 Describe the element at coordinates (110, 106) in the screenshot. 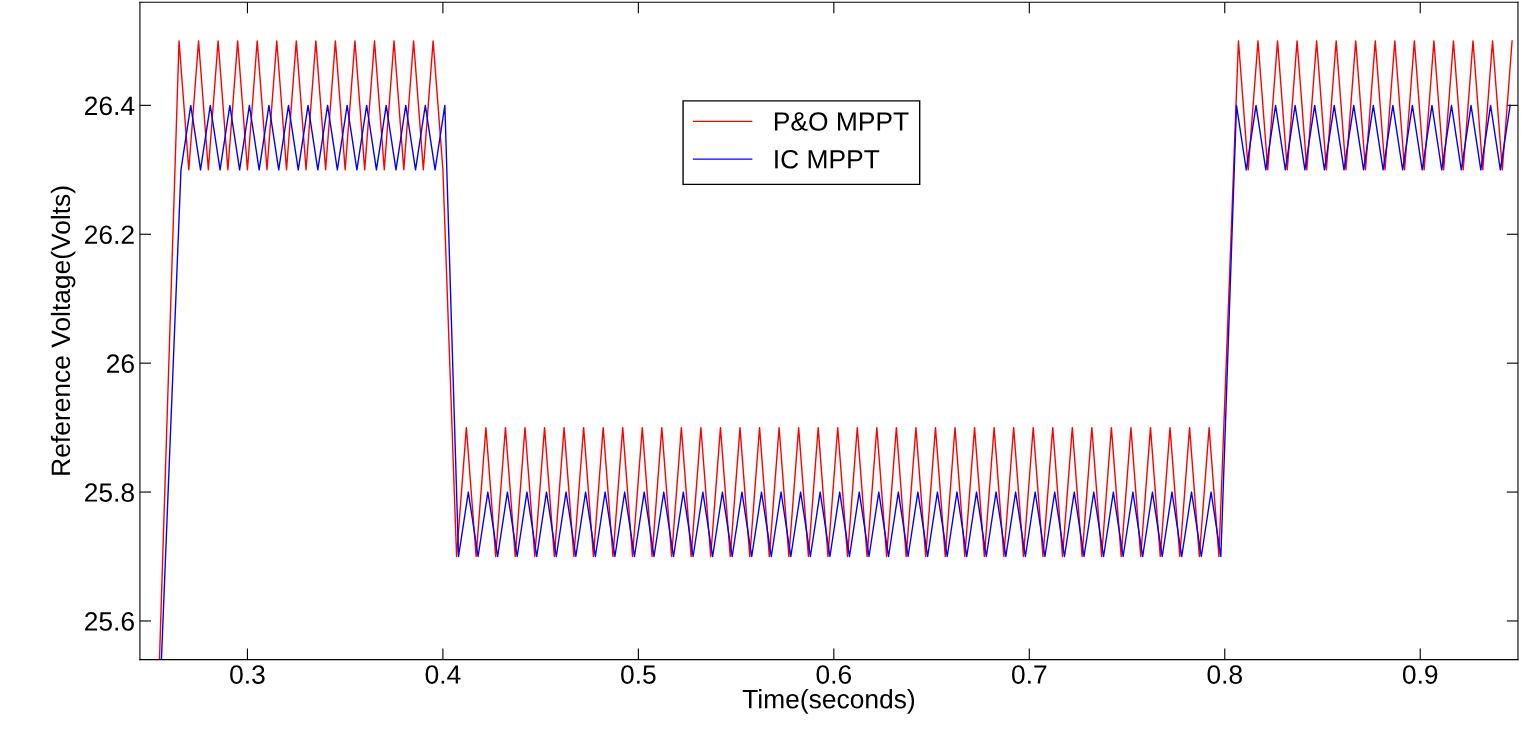

I see `y-tick-label: 26.4` at that location.